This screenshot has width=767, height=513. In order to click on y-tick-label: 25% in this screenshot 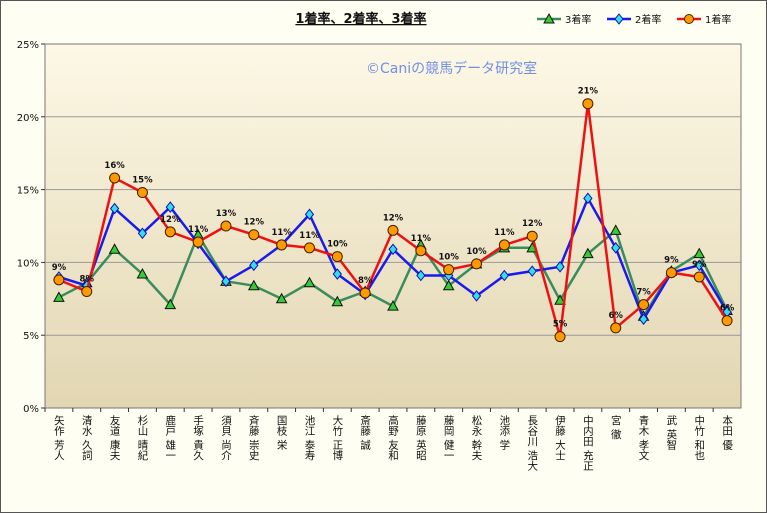, I will do `click(28, 45)`.